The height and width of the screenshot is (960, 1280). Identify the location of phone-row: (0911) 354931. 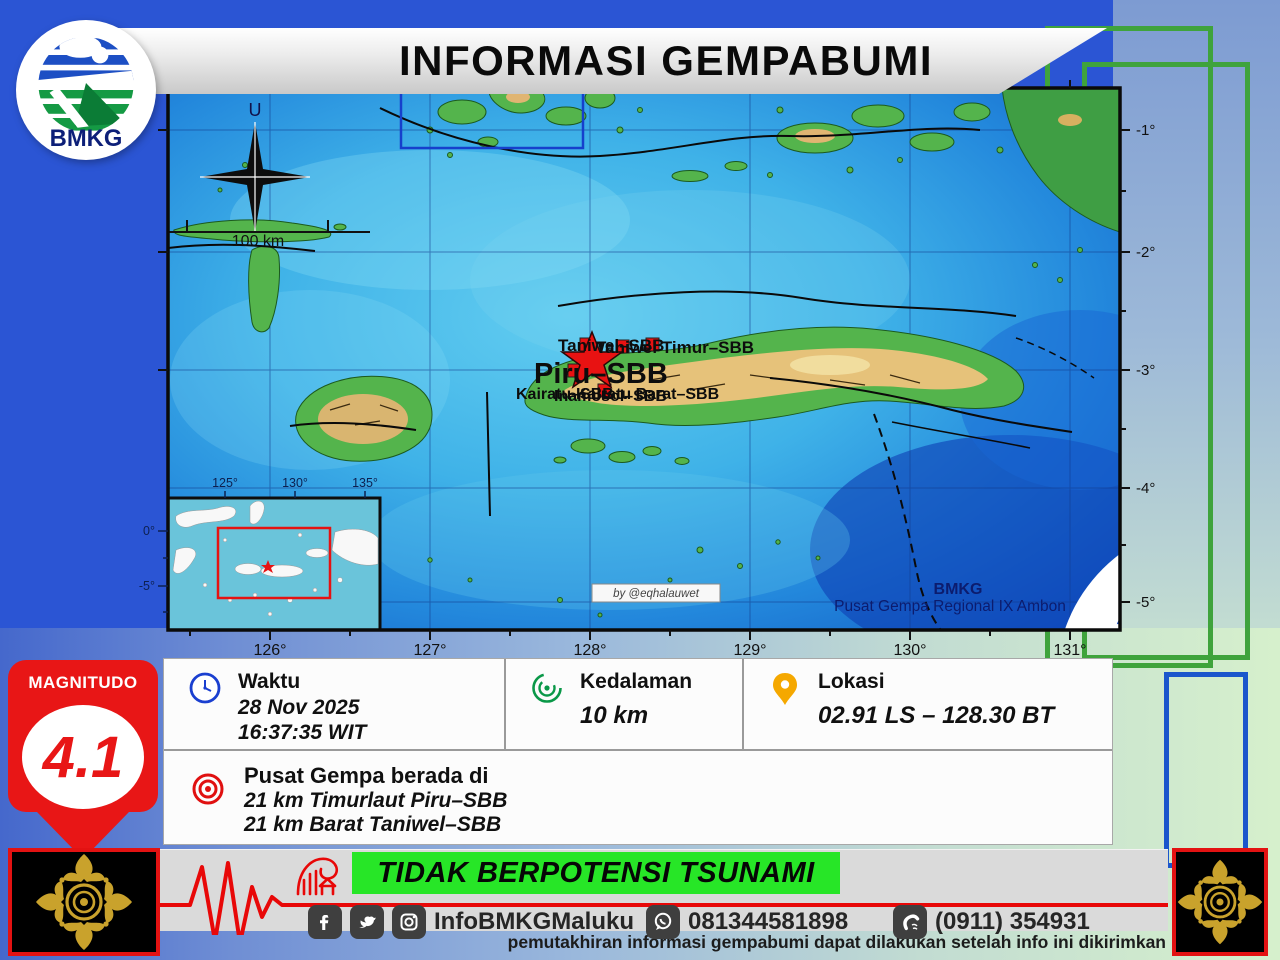
(991, 922).